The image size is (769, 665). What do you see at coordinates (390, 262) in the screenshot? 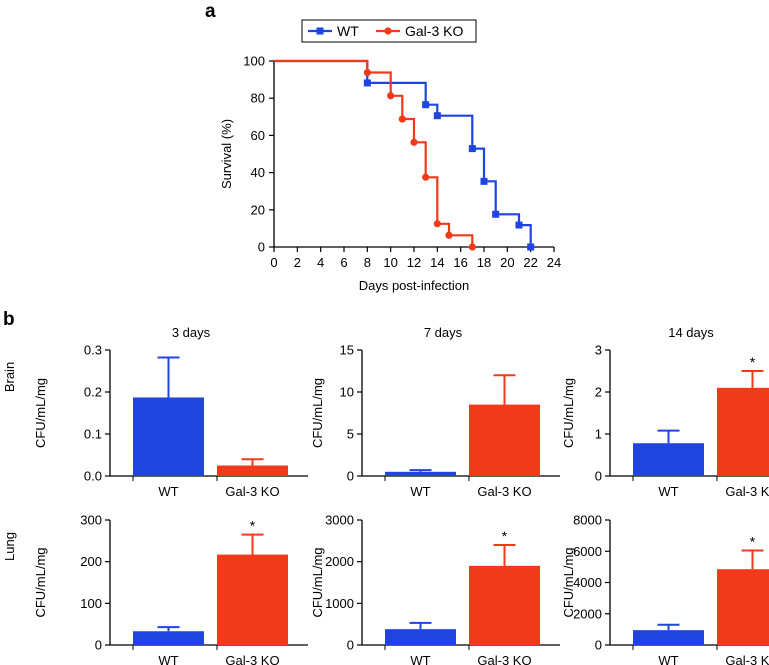
I see `x-tick-label: 10` at bounding box center [390, 262].